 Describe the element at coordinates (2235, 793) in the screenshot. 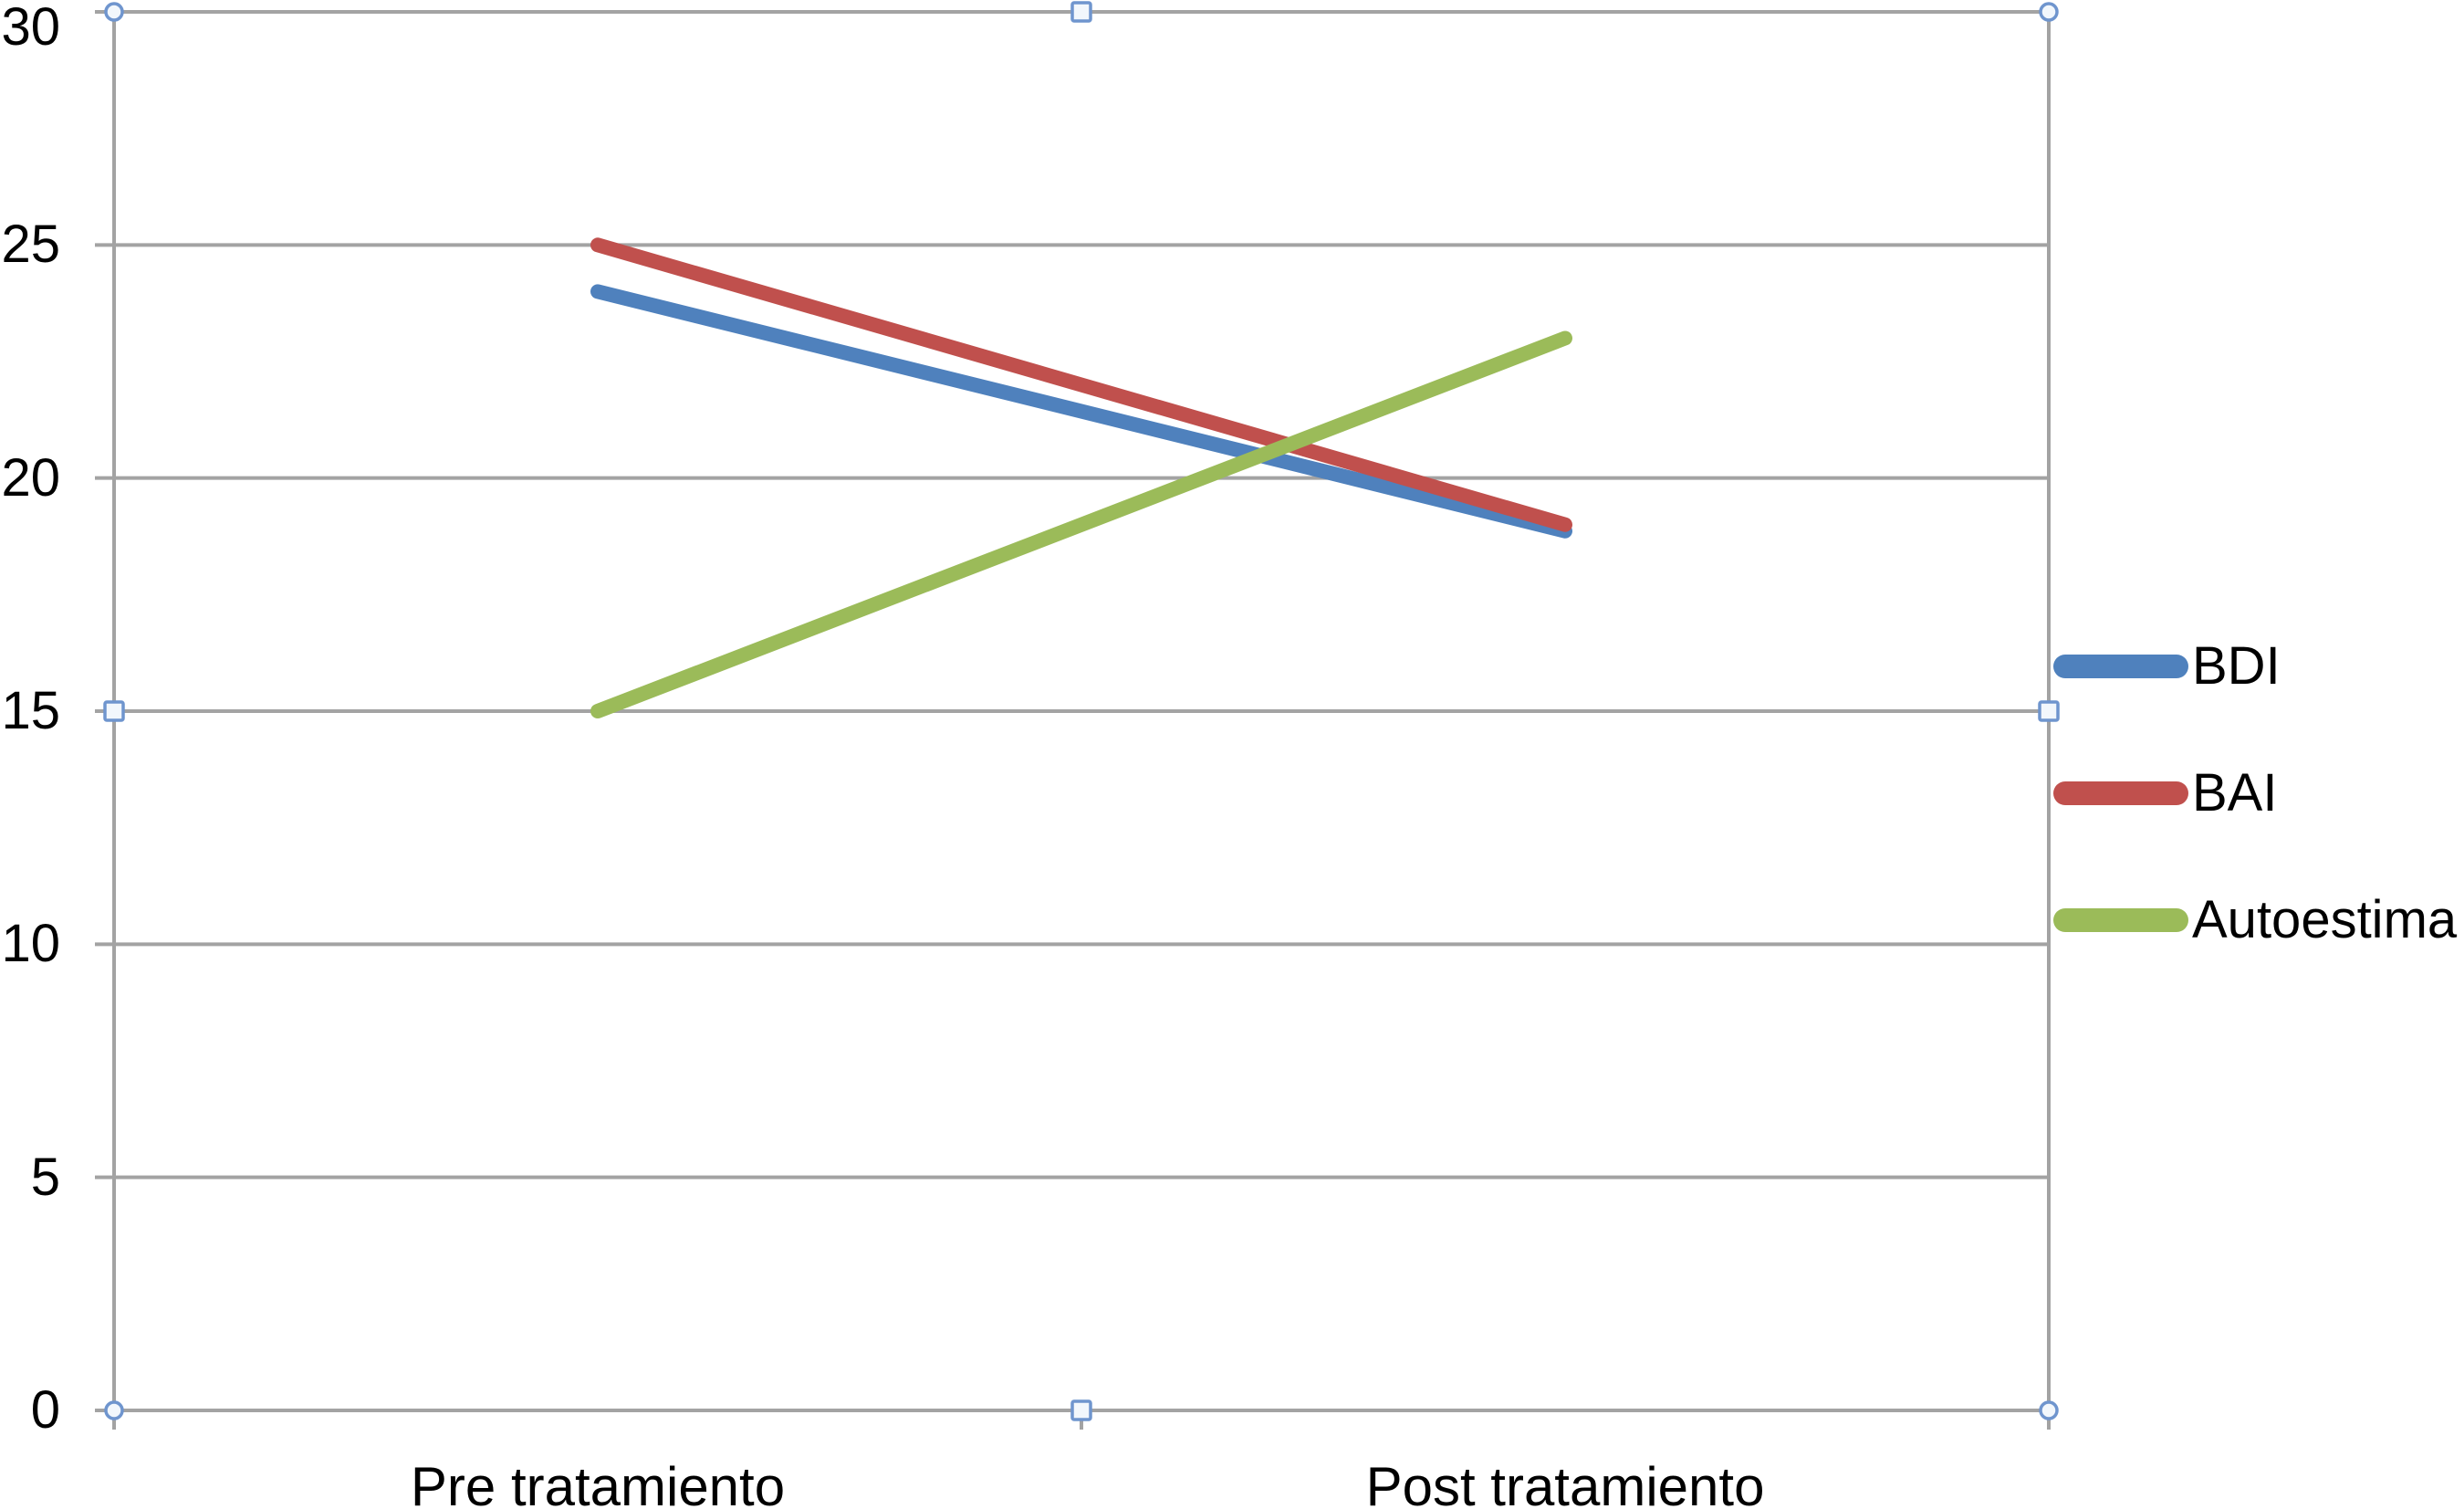

I see `legend-label-BAI: BAI` at that location.